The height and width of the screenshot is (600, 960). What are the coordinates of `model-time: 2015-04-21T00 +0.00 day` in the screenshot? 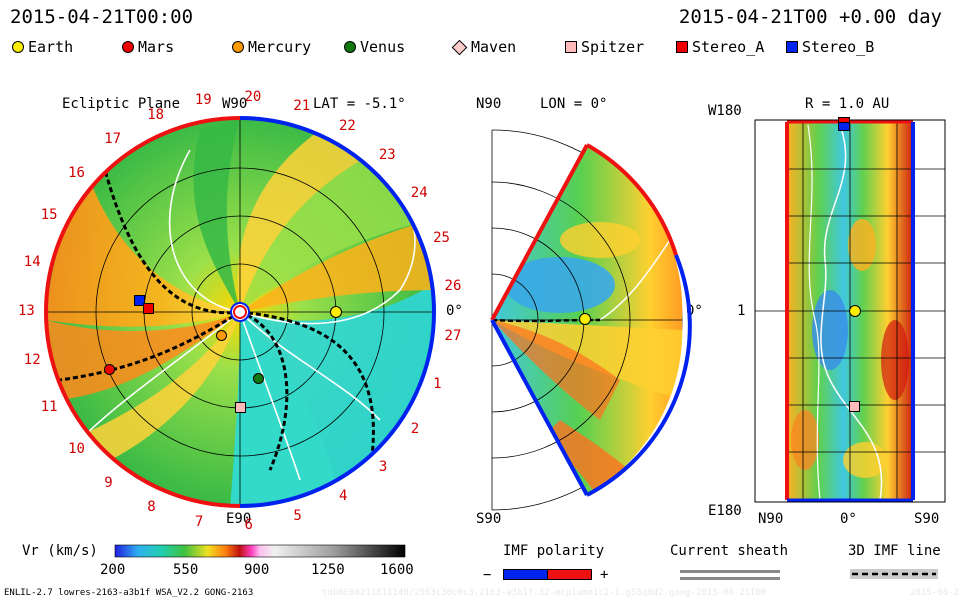 It's located at (810, 17).